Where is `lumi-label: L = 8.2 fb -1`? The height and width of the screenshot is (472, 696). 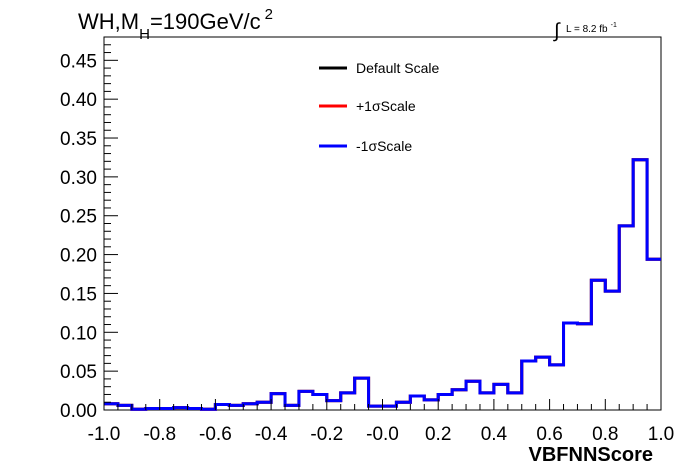 lumi-label: L = 8.2 fb -1 is located at coordinates (591, 28).